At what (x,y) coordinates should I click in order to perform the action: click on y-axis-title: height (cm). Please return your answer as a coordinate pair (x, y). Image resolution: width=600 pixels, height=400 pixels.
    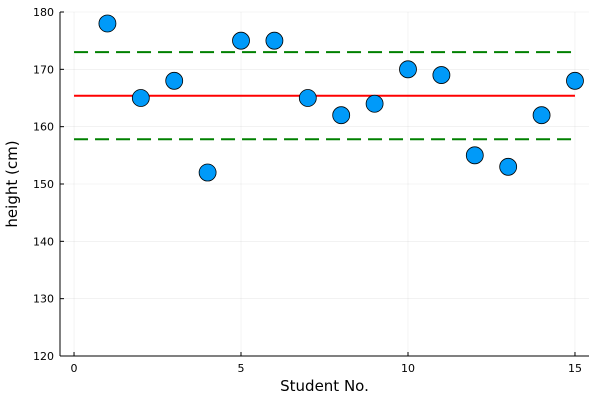
    Looking at the image, I should click on (12, 183).